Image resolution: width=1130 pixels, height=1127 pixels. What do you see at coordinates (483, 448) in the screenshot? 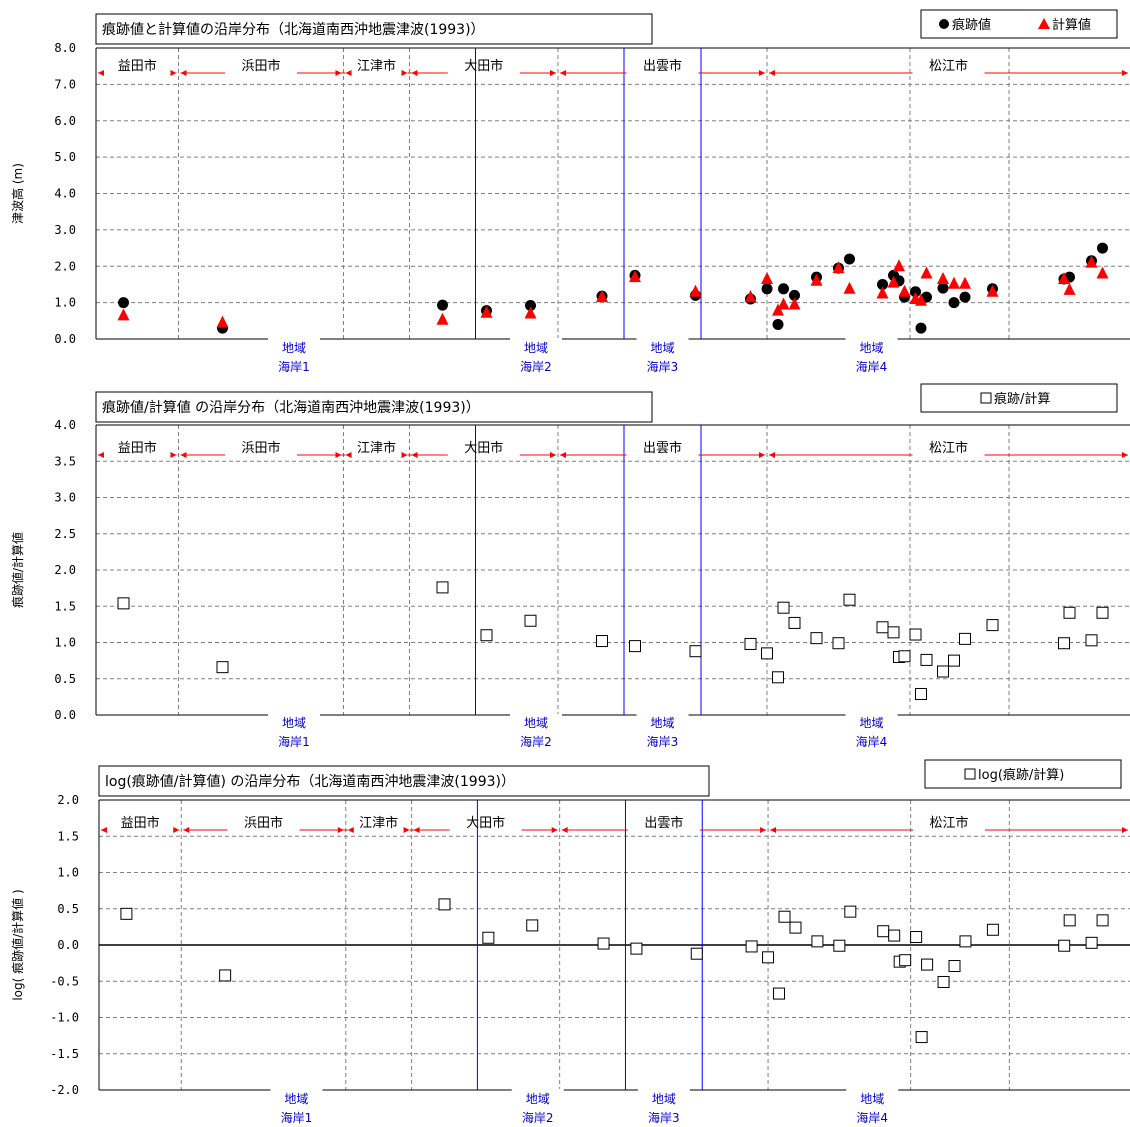
I see `chart2-city-label: 大田市` at bounding box center [483, 448].